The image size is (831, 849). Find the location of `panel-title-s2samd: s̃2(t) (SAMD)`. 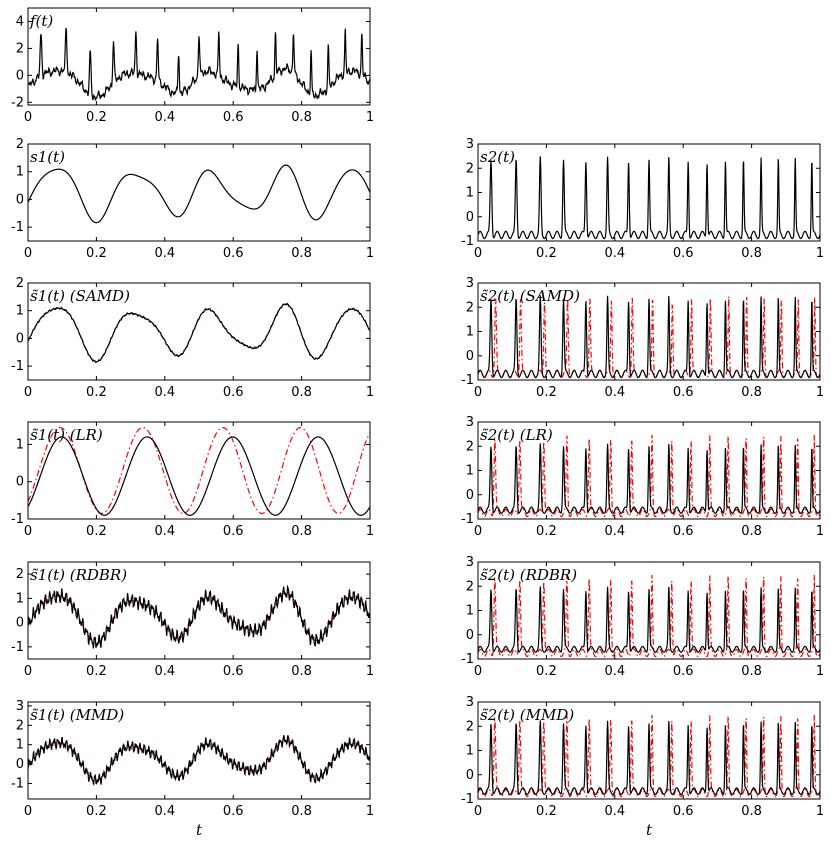

panel-title-s2samd: s̃2(t) (SAMD) is located at coordinates (530, 296).